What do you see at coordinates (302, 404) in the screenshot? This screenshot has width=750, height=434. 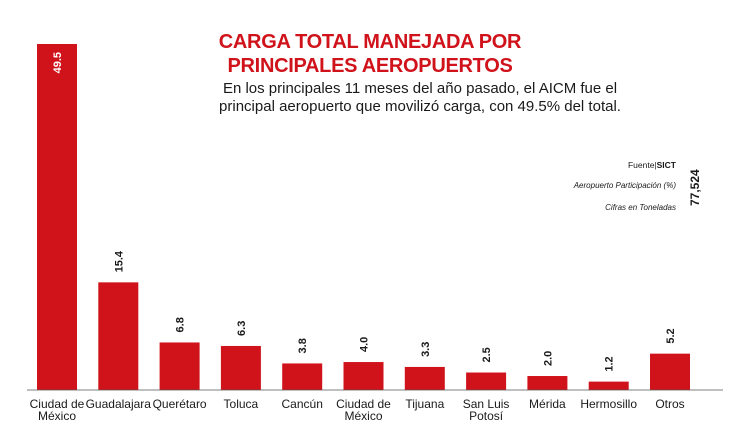 I see `tick-label-cancun-5: Cancún` at bounding box center [302, 404].